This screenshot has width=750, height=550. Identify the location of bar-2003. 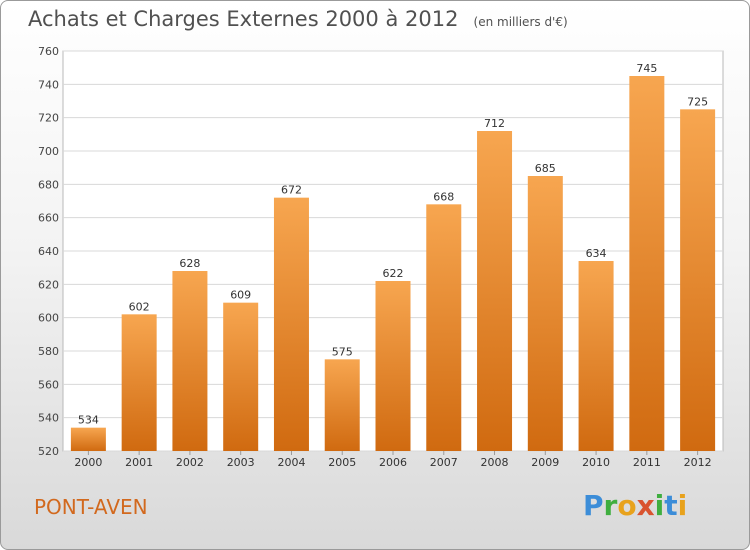
(241, 376).